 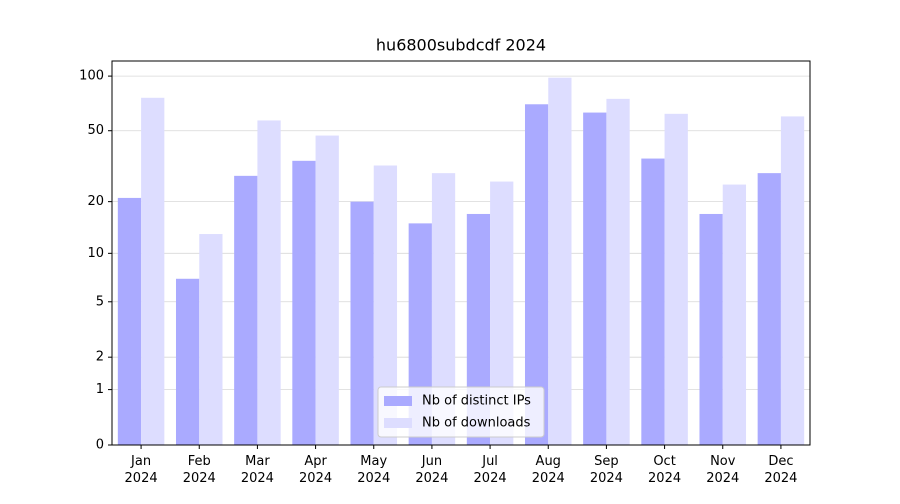 I want to click on x-tick-label: Sep 2024, so click(x=606, y=470).